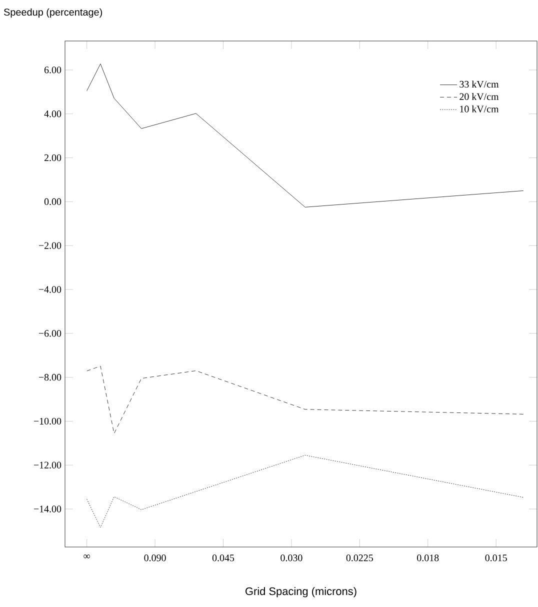 Image resolution: width=538 pixels, height=607 pixels. Describe the element at coordinates (479, 96) in the screenshot. I see `legend-label: 20 kV/cm` at that location.